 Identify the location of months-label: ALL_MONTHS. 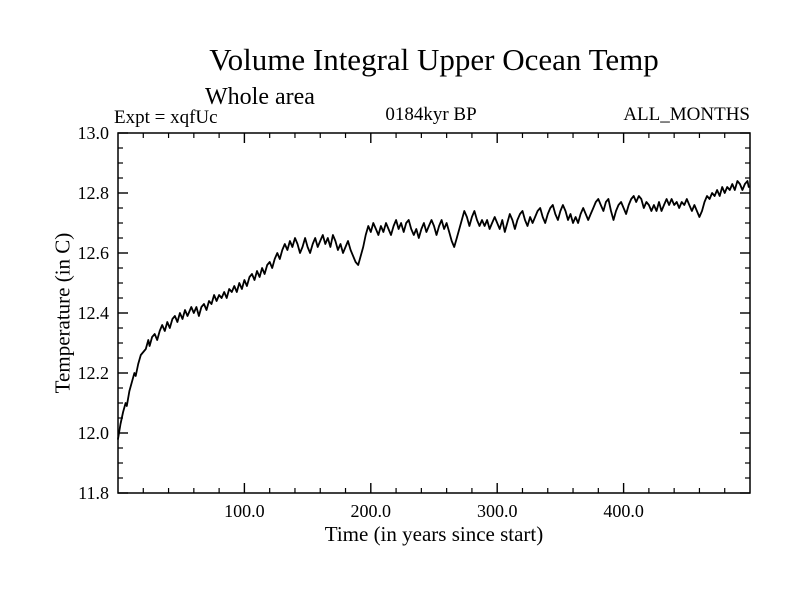
(686, 114).